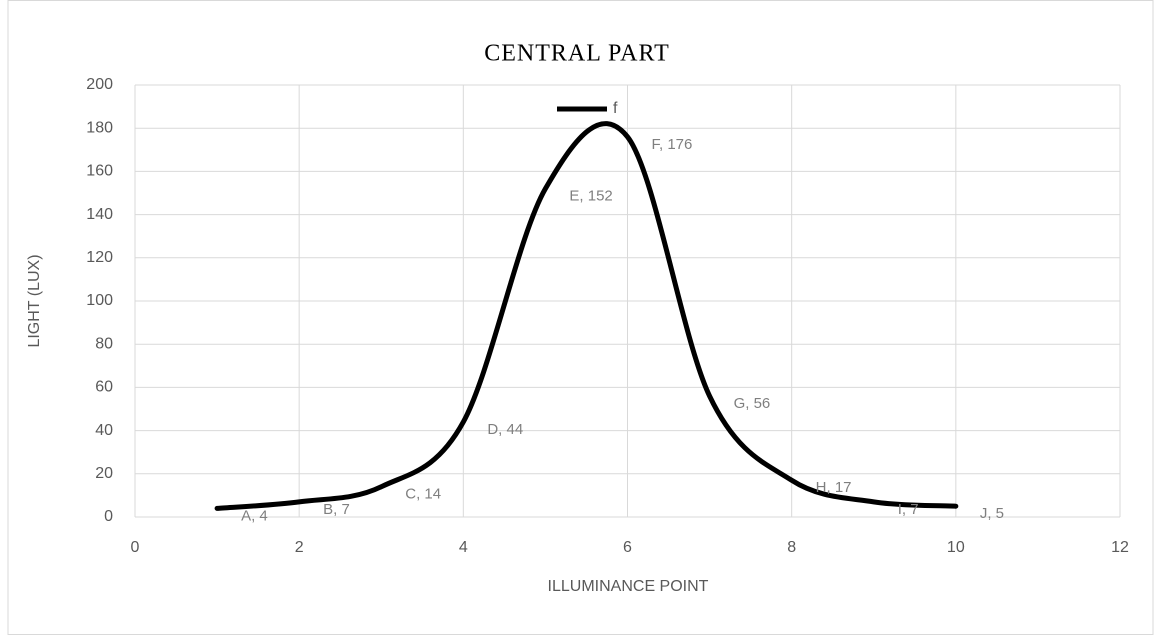  Describe the element at coordinates (99, 84) in the screenshot. I see `y-tick-label: 200` at that location.